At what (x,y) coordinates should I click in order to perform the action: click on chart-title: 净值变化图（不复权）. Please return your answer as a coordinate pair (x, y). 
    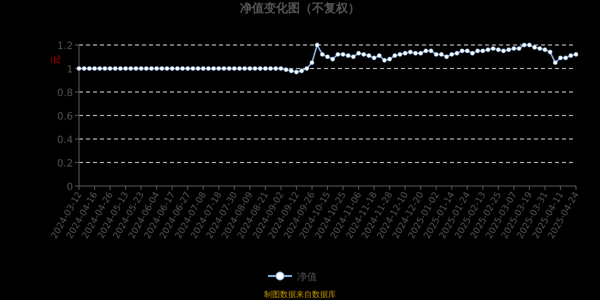
    Looking at the image, I should click on (300, 8).